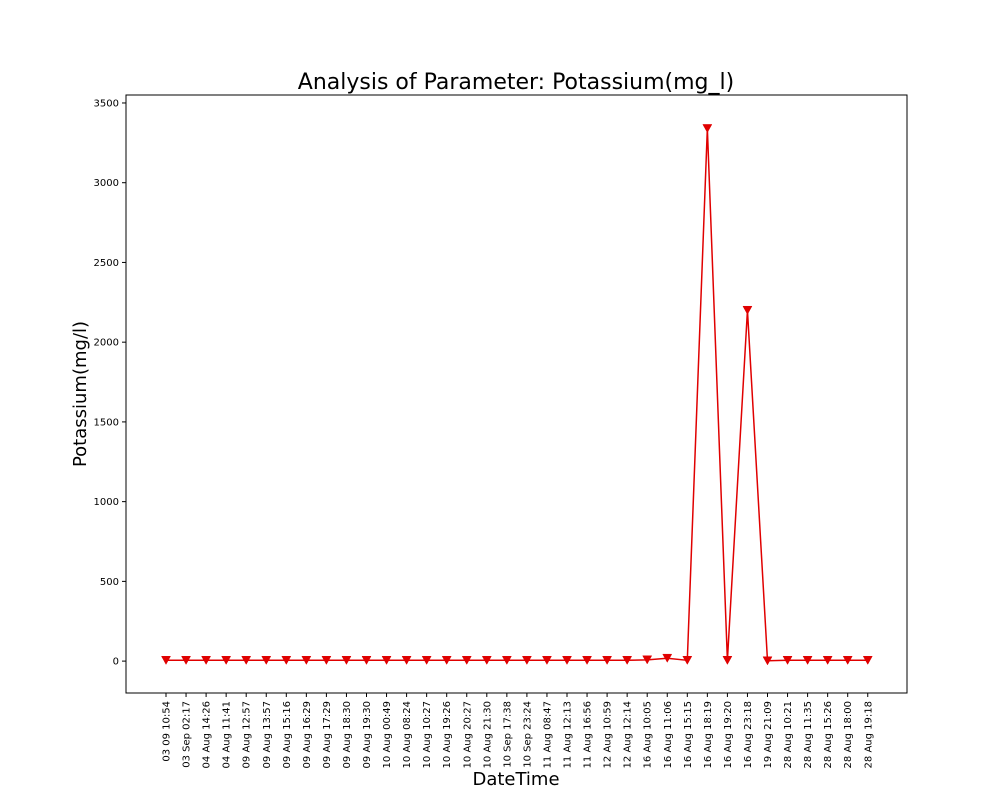 The height and width of the screenshot is (792, 1008). What do you see at coordinates (868, 734) in the screenshot?
I see `x-tick-label: 28 Aug 19:18` at bounding box center [868, 734].